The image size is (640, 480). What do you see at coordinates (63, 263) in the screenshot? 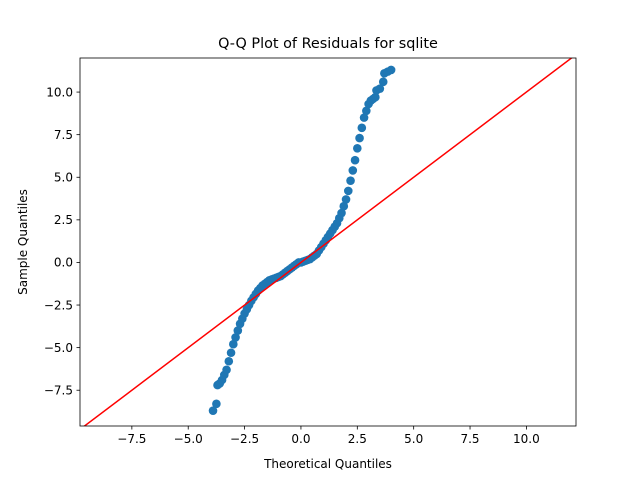
I see `y-tick-label: 0.0` at bounding box center [63, 263].